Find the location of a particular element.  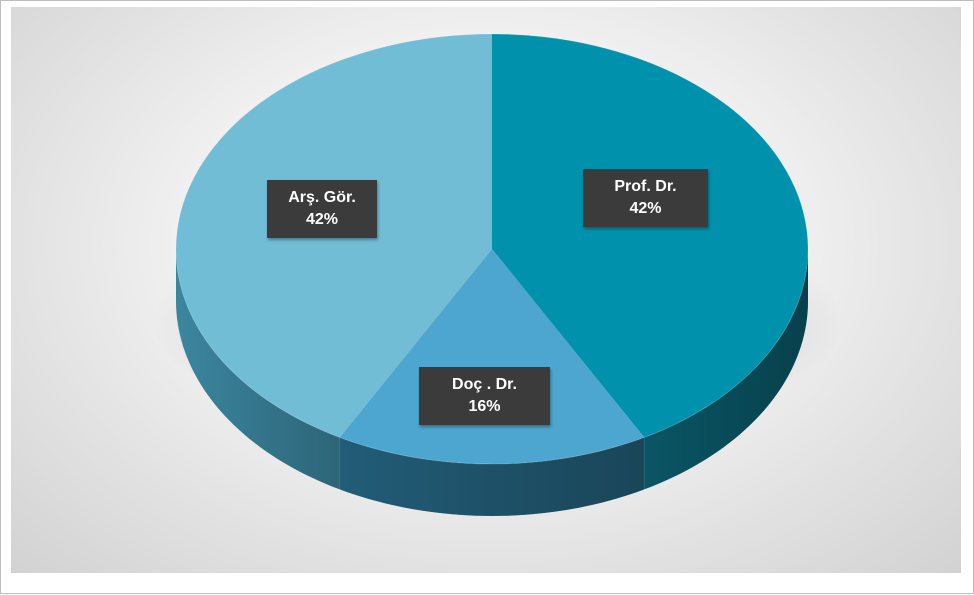

pie-slice is located at coordinates (492, 357).